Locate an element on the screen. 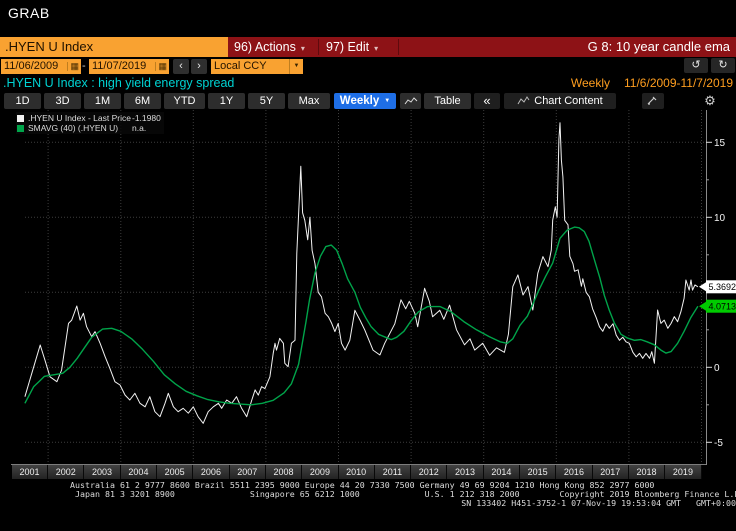  x-axis-line is located at coordinates (358, 464).